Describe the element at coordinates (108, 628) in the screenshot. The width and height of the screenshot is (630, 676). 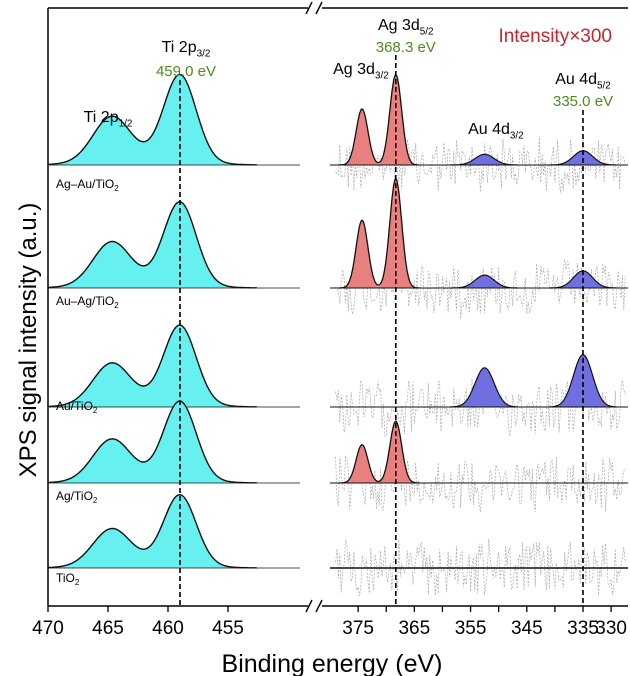
I see `x-tick-label: 465` at that location.